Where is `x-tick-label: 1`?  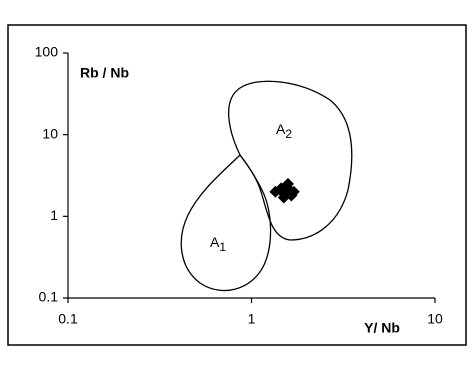
x-tick-label: 1 is located at coordinates (252, 319).